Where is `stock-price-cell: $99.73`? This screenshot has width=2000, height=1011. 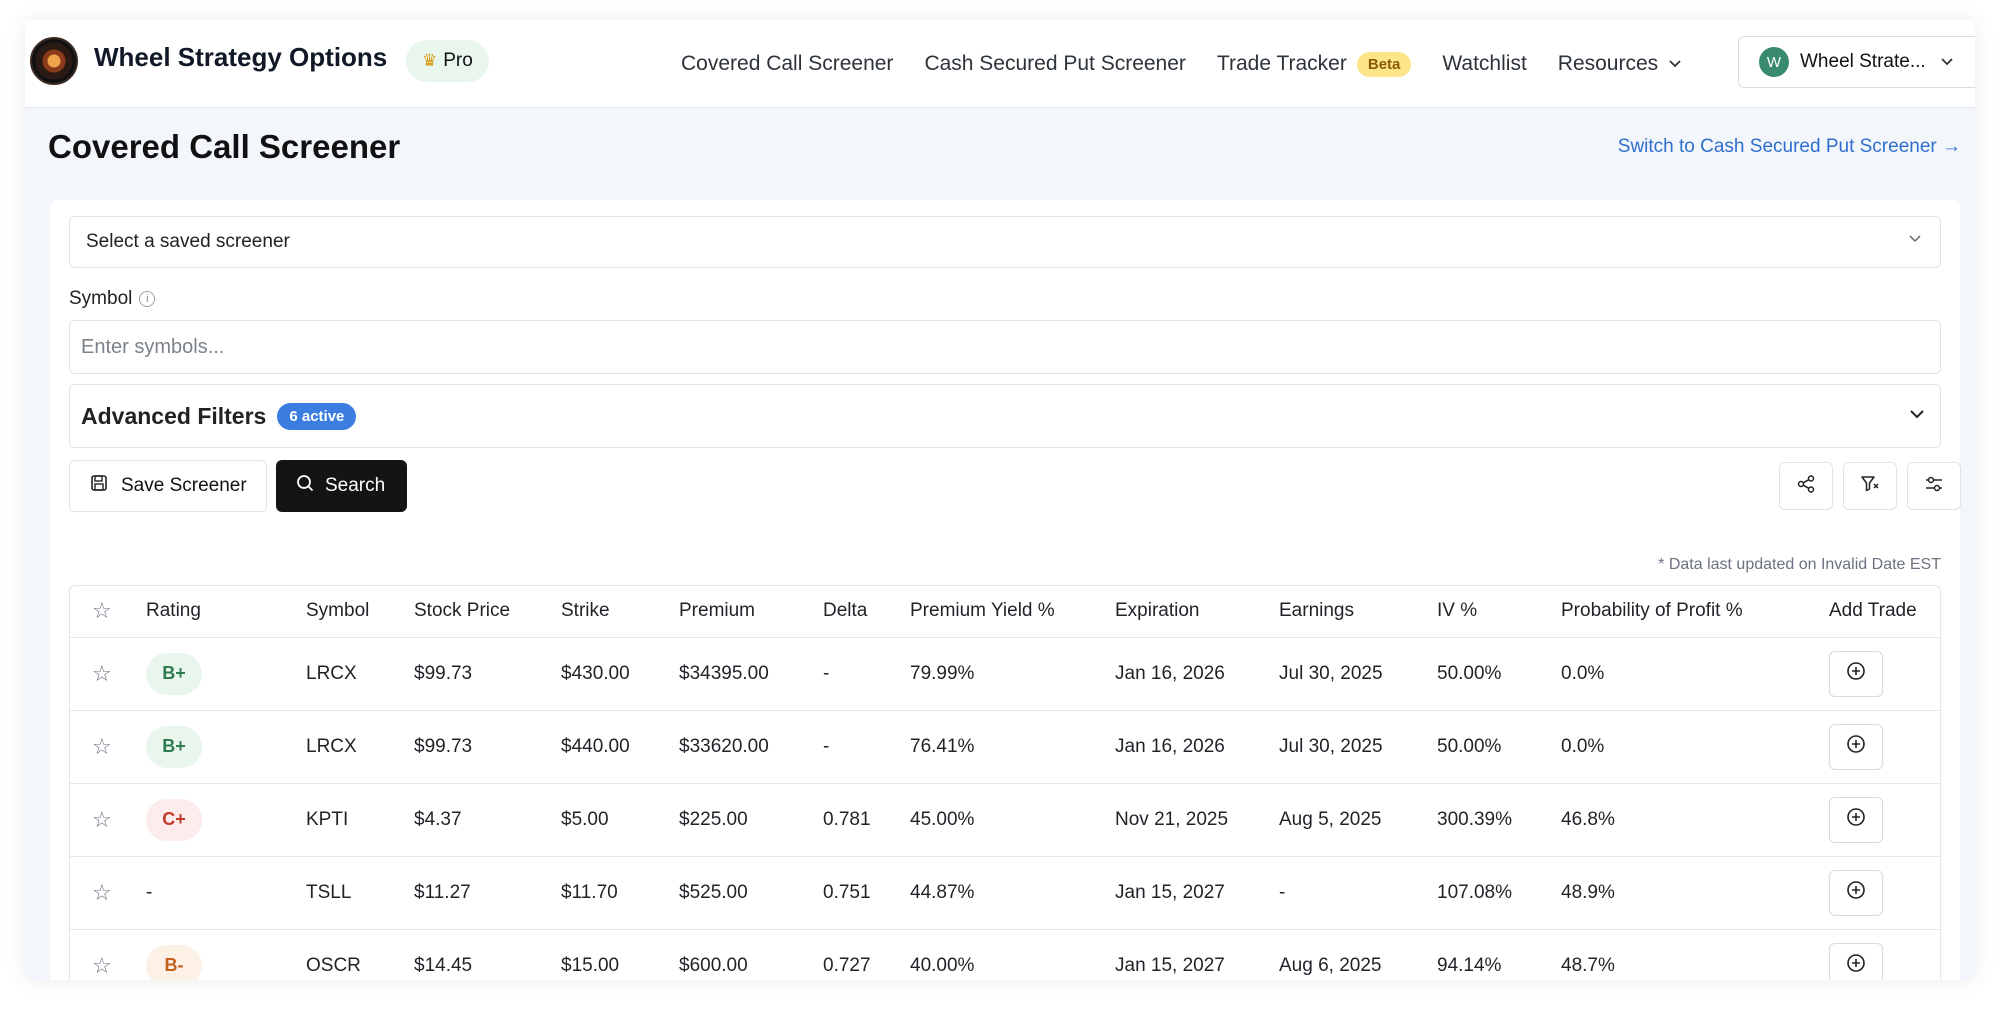
stock-price-cell: $99.73 is located at coordinates (487, 747).